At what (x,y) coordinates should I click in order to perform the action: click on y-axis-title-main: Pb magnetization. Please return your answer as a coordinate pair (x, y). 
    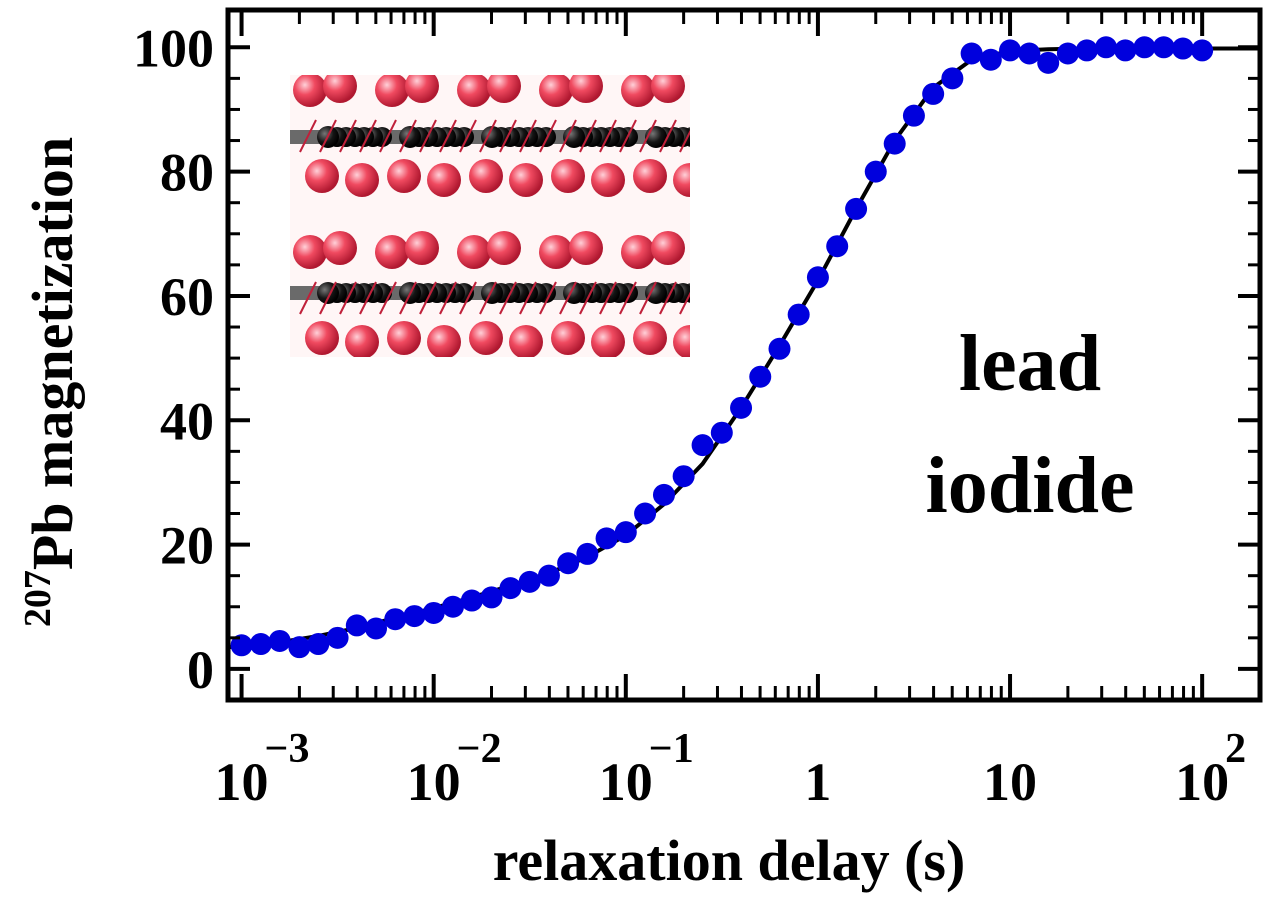
    Looking at the image, I should click on (52, 353).